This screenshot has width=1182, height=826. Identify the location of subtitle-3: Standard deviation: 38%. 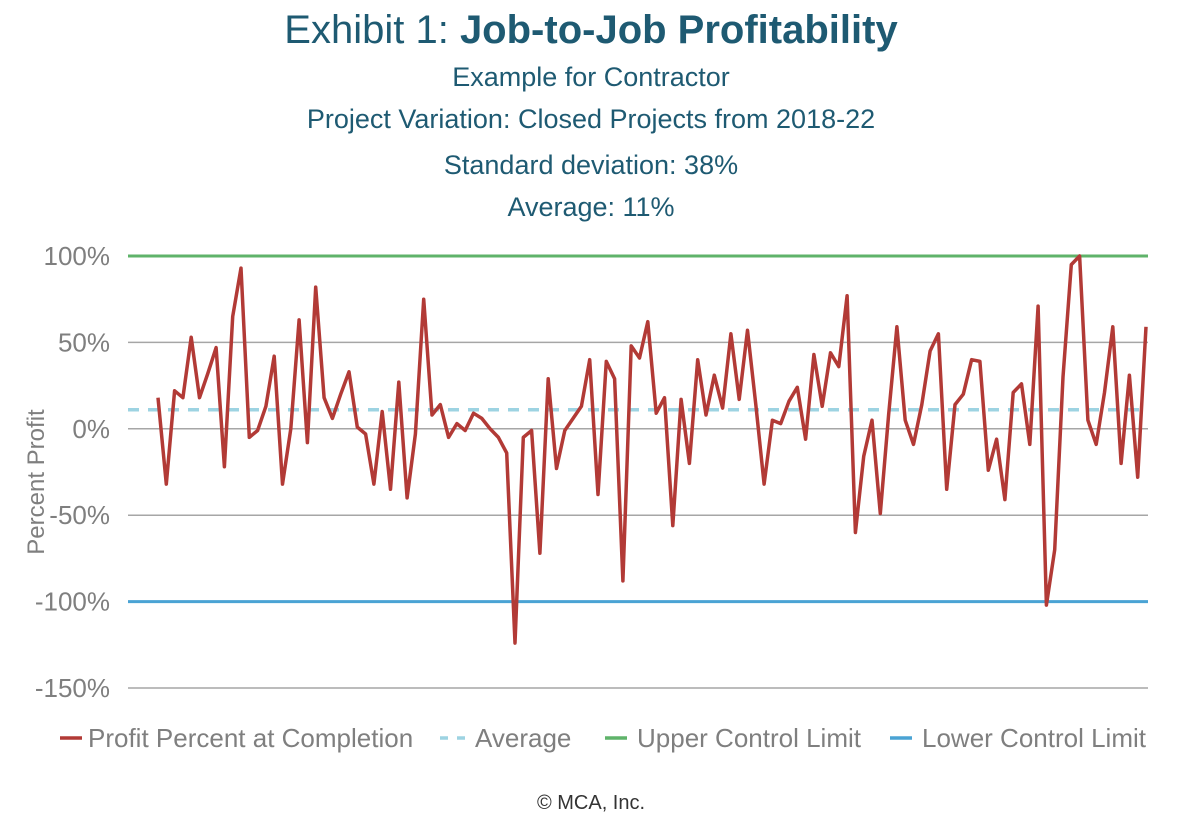
(591, 165).